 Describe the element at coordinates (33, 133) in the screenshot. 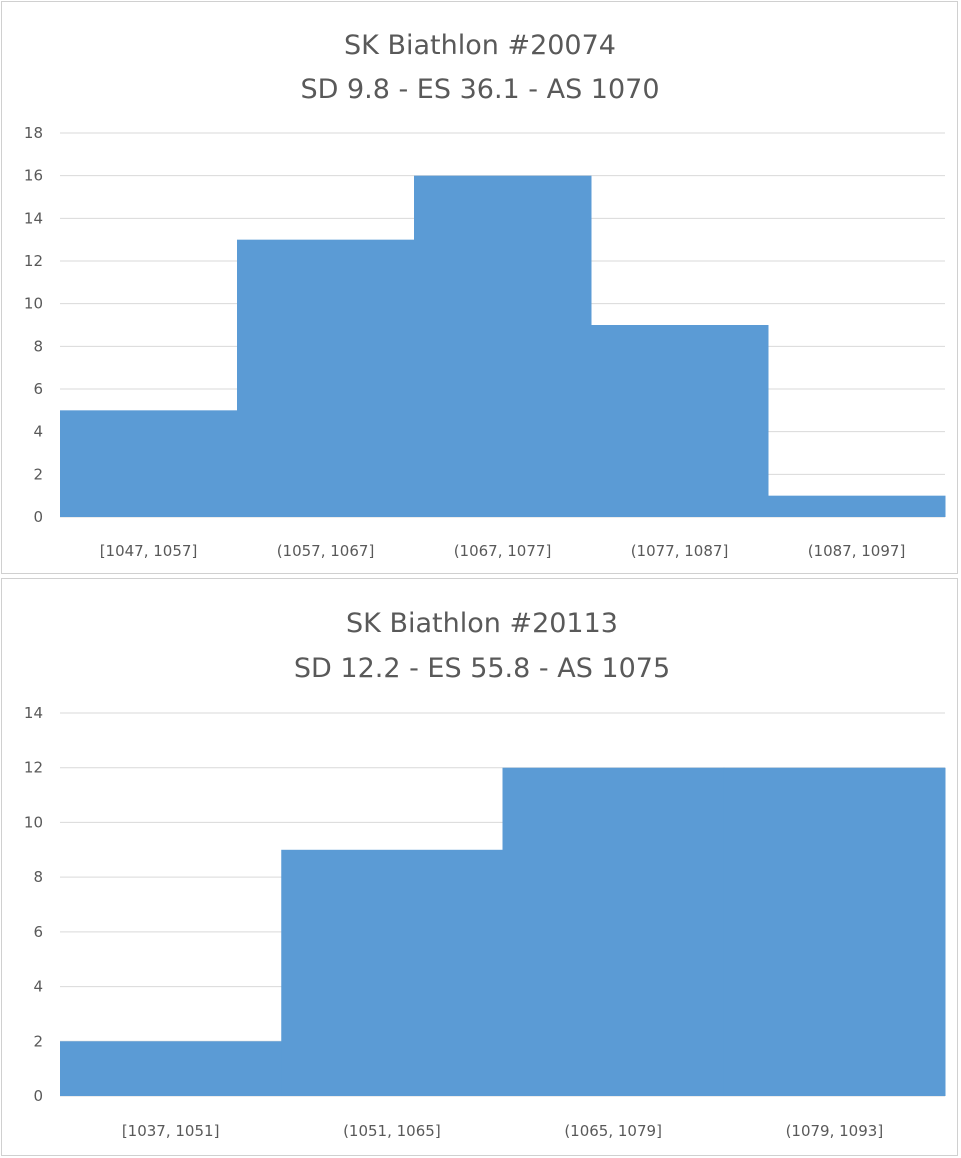

I see `chart-1-y-tick-label: 18` at that location.